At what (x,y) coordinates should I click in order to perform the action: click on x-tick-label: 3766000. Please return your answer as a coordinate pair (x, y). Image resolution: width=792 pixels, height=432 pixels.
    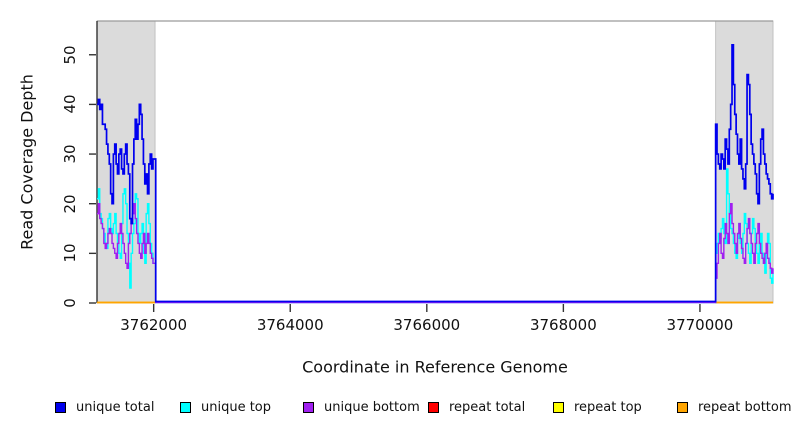
    Looking at the image, I should click on (427, 325).